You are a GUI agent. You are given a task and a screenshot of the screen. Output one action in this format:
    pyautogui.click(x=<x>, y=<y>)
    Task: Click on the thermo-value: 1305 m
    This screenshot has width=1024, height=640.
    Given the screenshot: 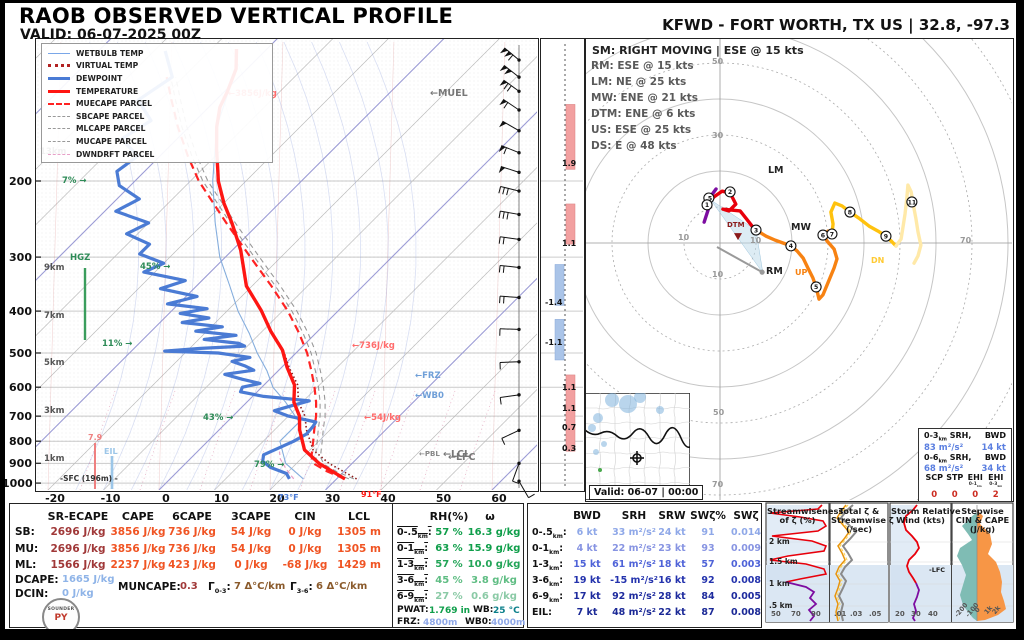 What is the action you would take?
    pyautogui.click(x=359, y=548)
    